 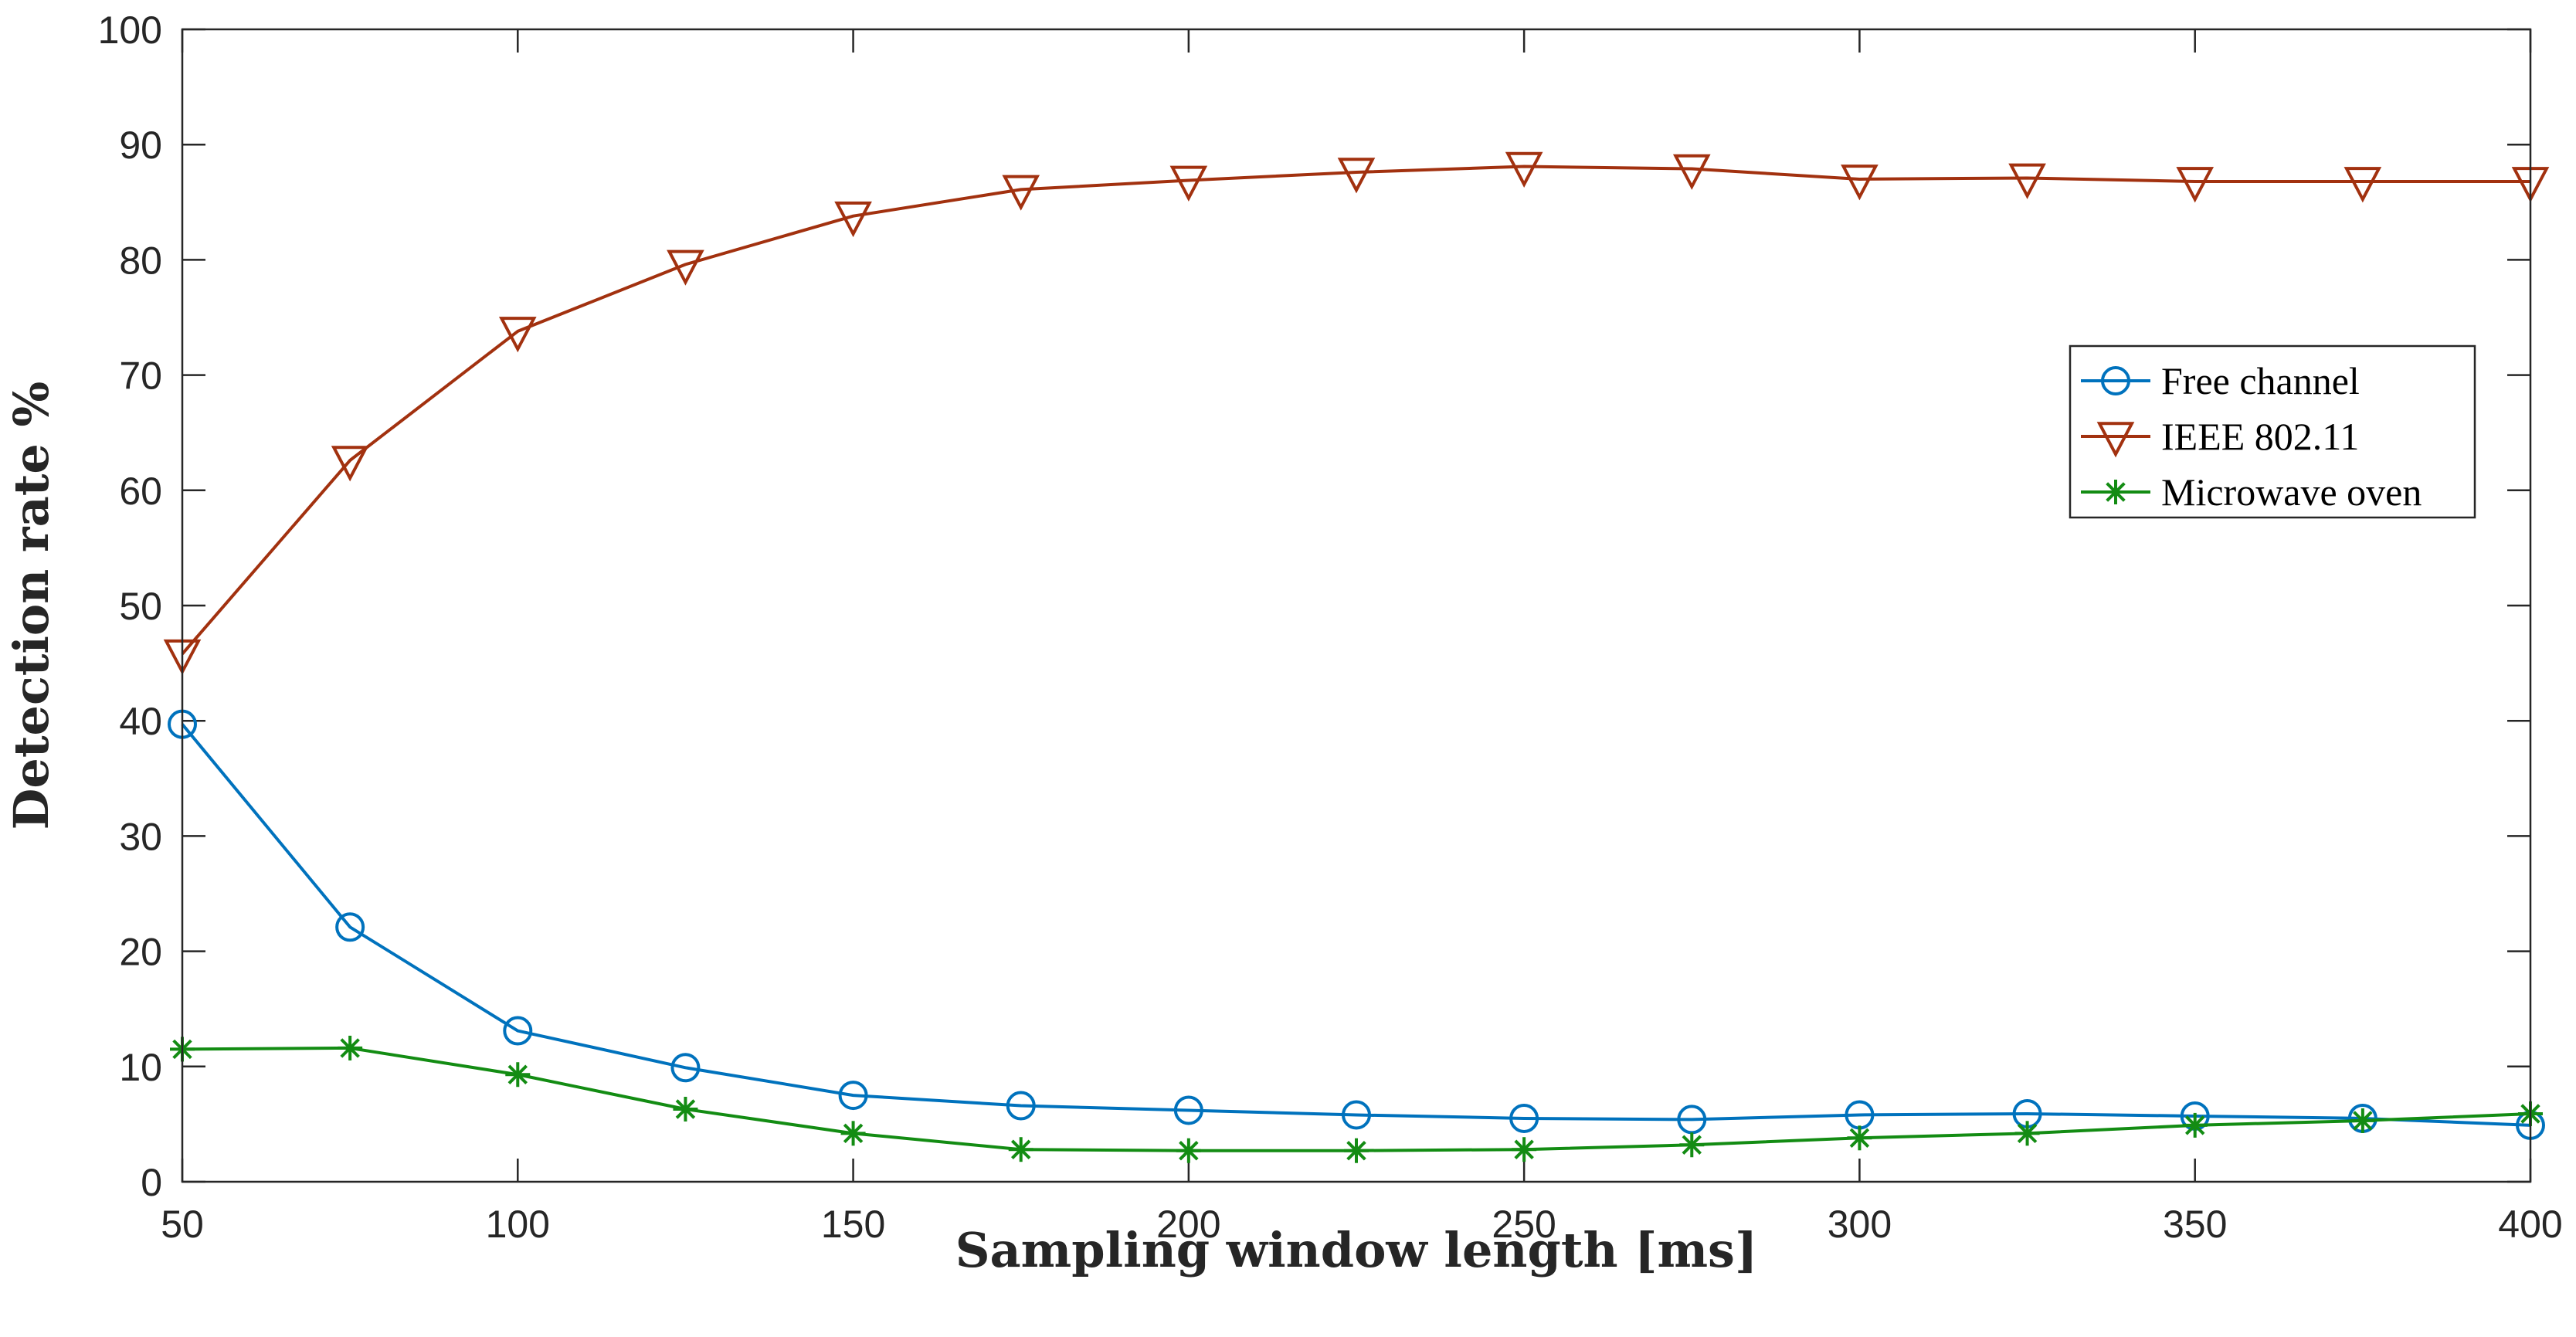 What do you see at coordinates (140, 1067) in the screenshot?
I see `y-tick-label: 10` at bounding box center [140, 1067].